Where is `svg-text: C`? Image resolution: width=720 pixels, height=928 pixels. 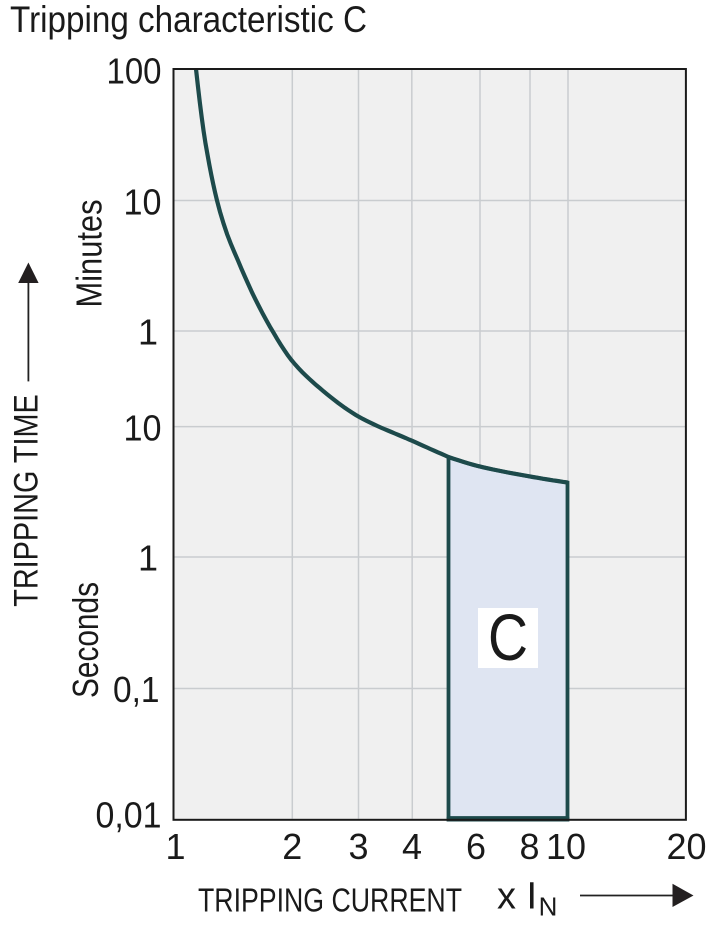 svg-text: C is located at coordinates (508, 637).